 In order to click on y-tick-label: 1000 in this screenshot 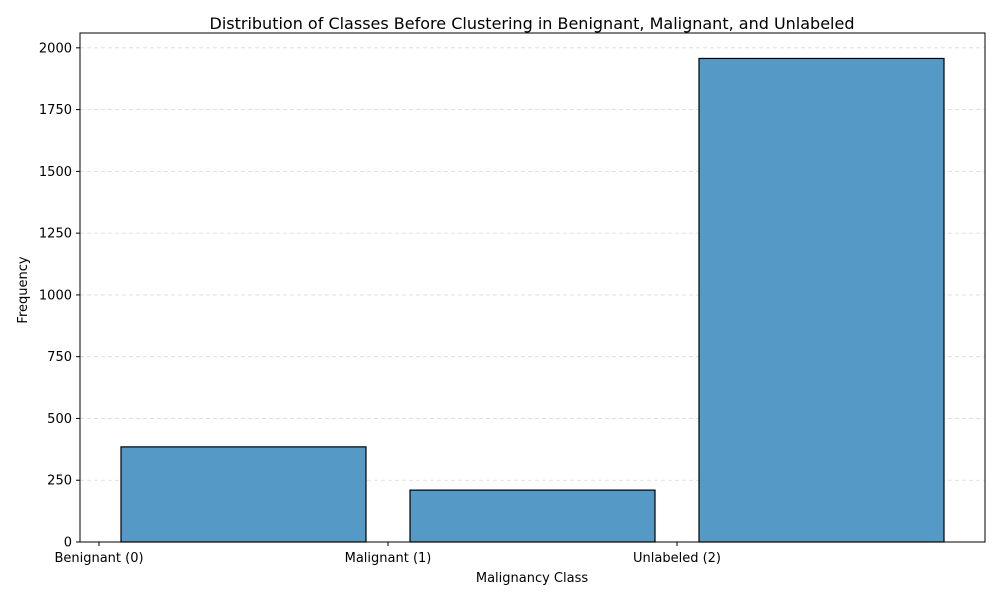, I will do `click(55, 295)`.